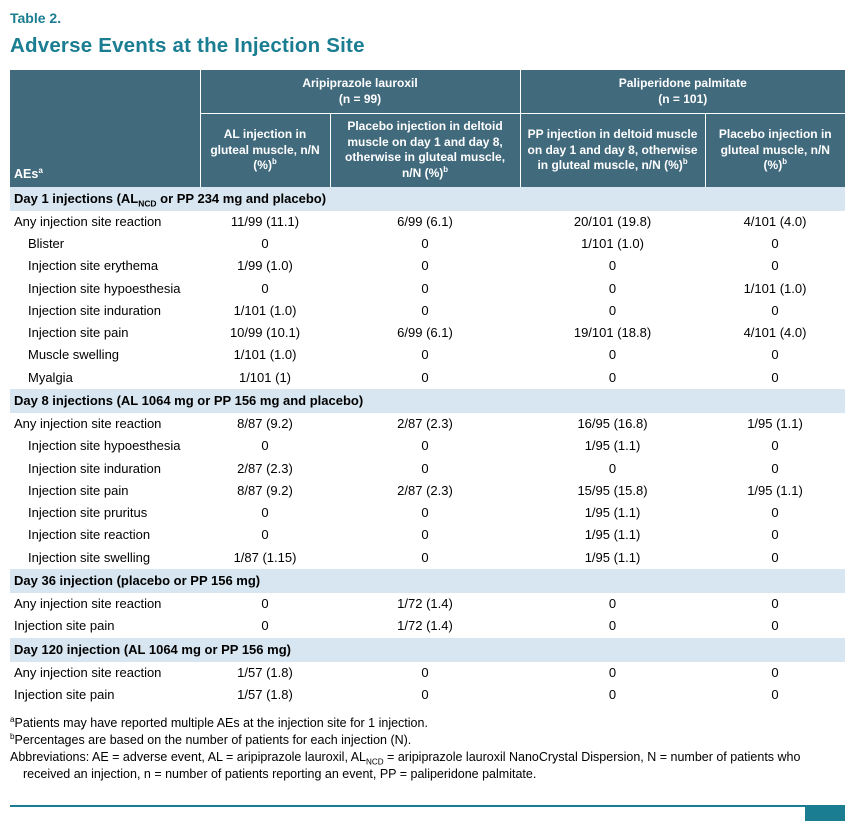  Describe the element at coordinates (26, 174) in the screenshot. I see `aes-header-text: AEs` at that location.